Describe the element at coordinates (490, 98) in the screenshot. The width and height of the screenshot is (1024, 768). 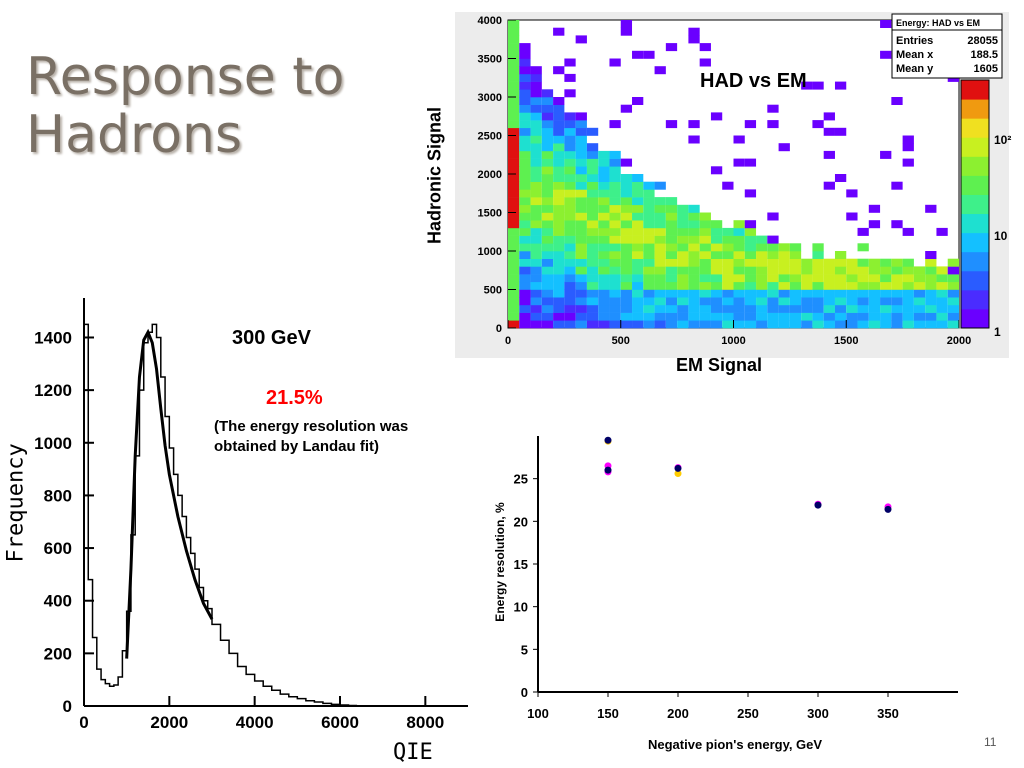
I see `heatmap-y-tick-label: 3000` at that location.